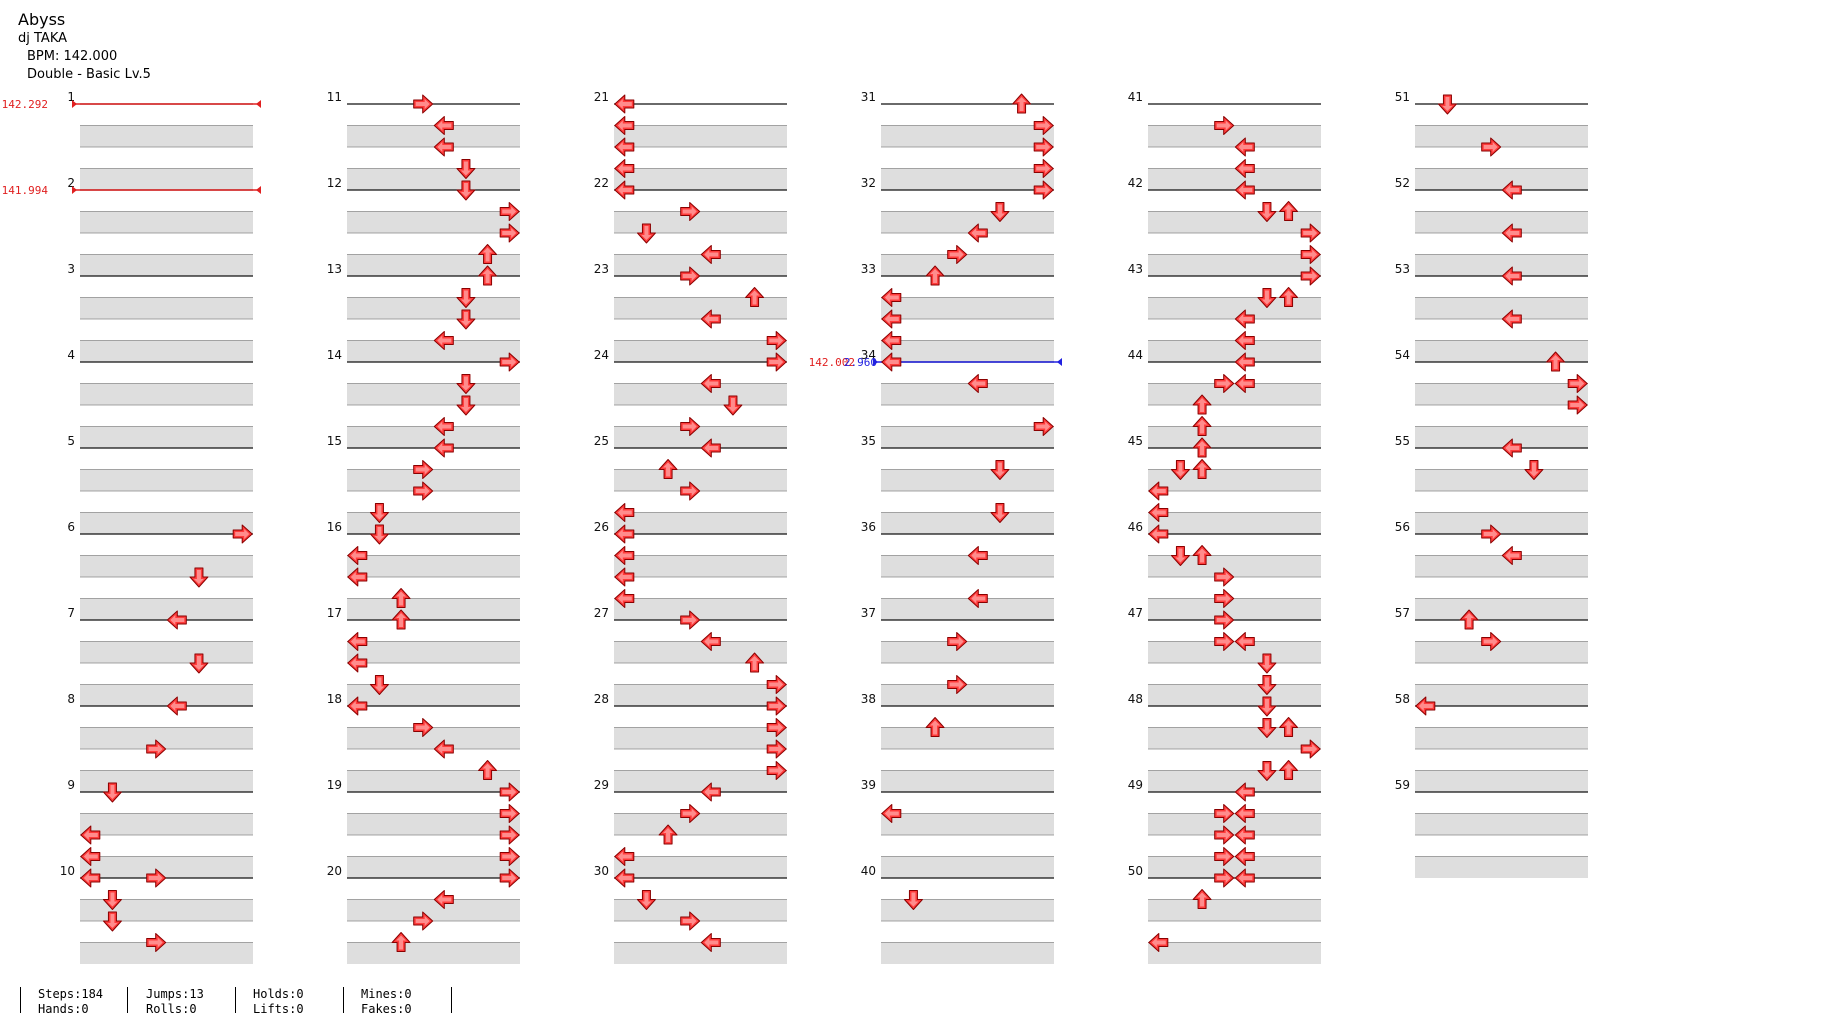 Image resolution: width=1828 pixels, height=1024 pixels. I want to click on measure-number: 12, so click(334, 183).